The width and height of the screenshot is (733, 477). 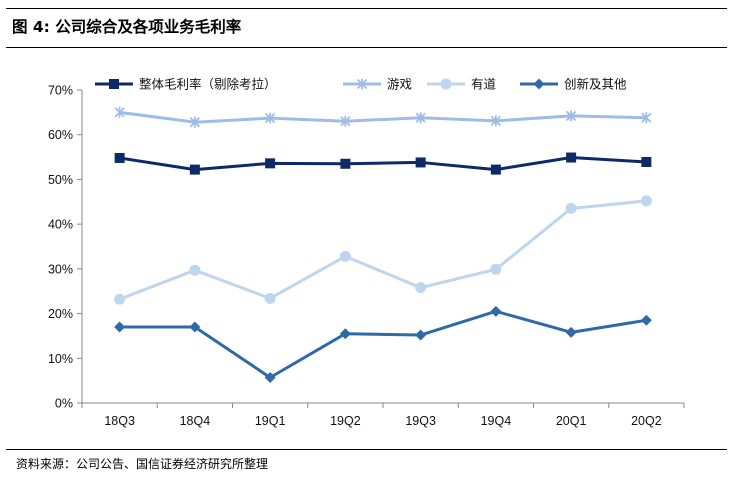 What do you see at coordinates (420, 421) in the screenshot?
I see `x-tick-label: 19Q3` at bounding box center [420, 421].